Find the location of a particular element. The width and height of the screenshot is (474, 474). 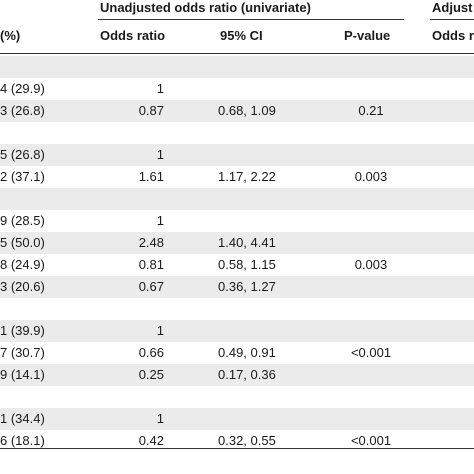

column-header-adjusted-odds-ratio: Odds r is located at coordinates (453, 35).